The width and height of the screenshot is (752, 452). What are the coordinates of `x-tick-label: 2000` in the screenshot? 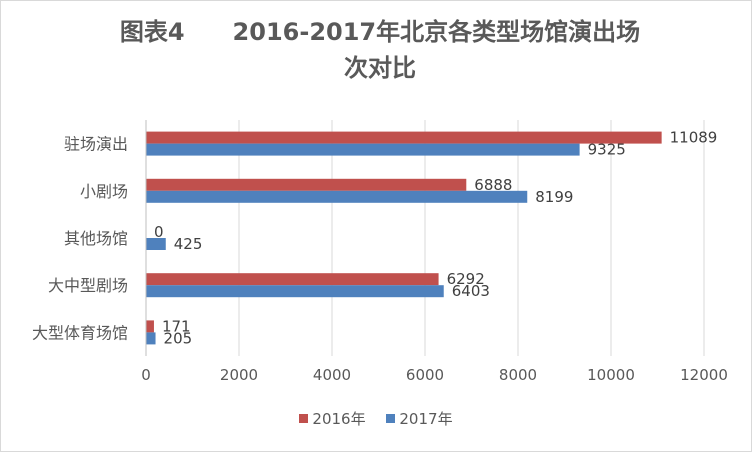 It's located at (239, 375).